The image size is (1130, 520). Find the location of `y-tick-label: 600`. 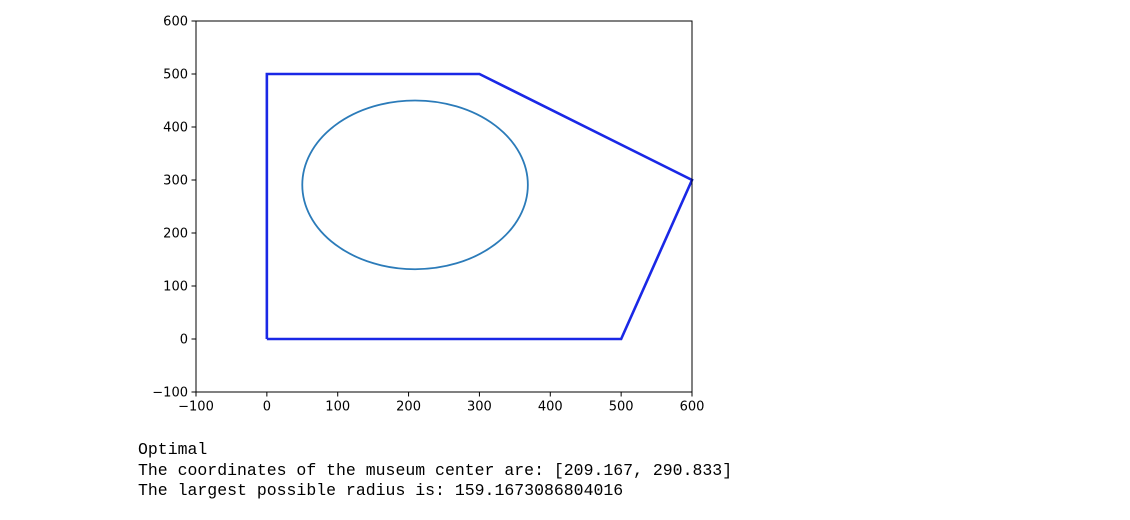

y-tick-label: 600 is located at coordinates (175, 22).